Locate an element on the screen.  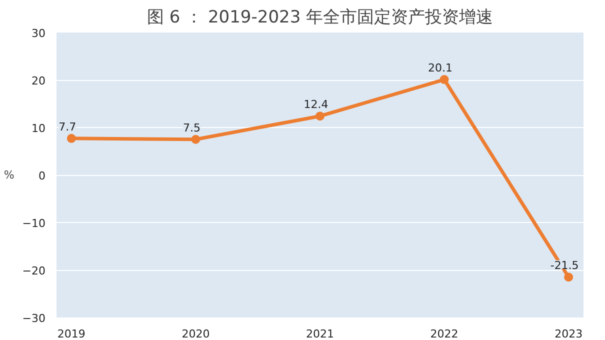
y-tick-label: −20 is located at coordinates (34, 271).